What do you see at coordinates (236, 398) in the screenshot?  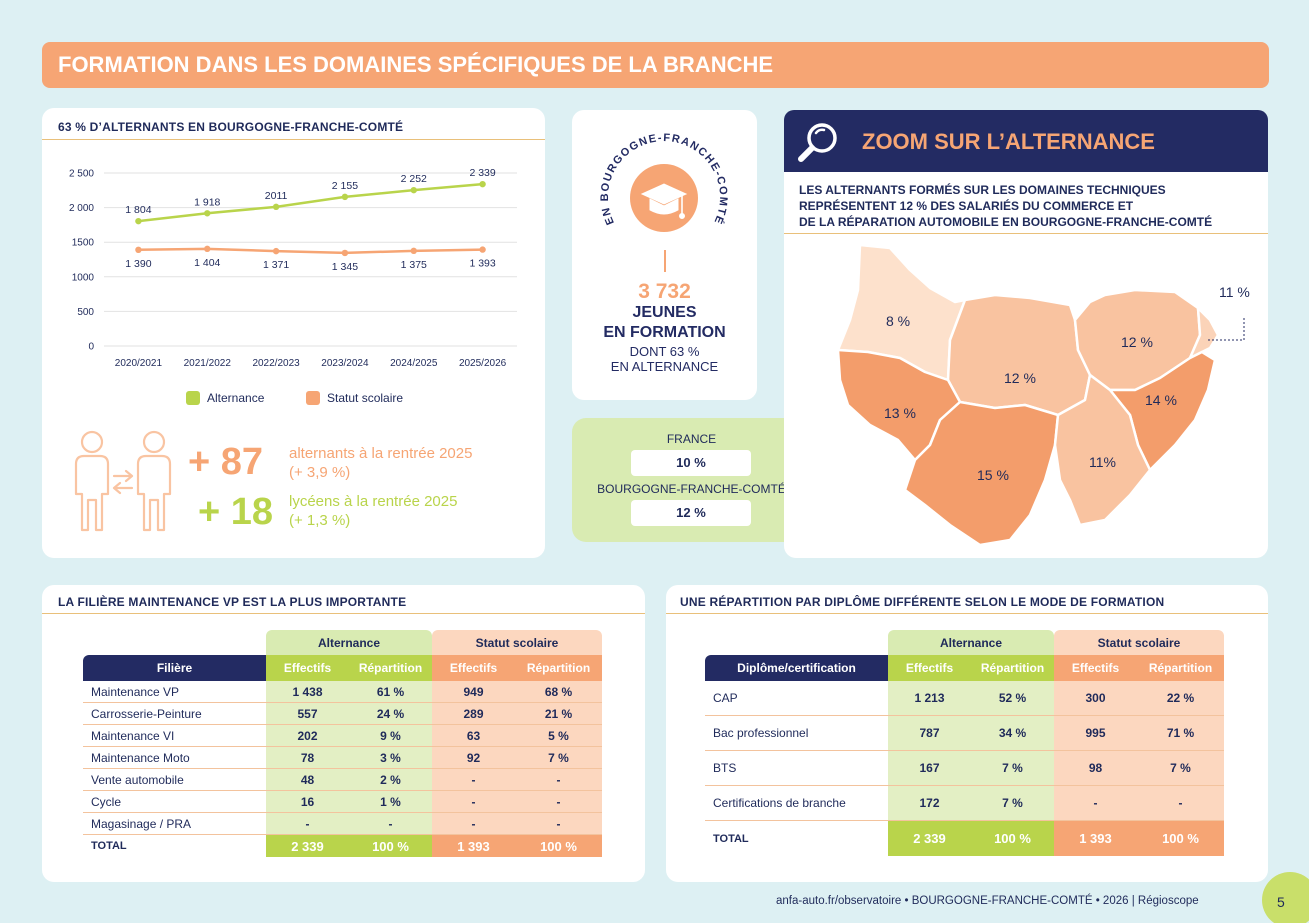 I see `legend-label-alternance: Alternance` at bounding box center [236, 398].